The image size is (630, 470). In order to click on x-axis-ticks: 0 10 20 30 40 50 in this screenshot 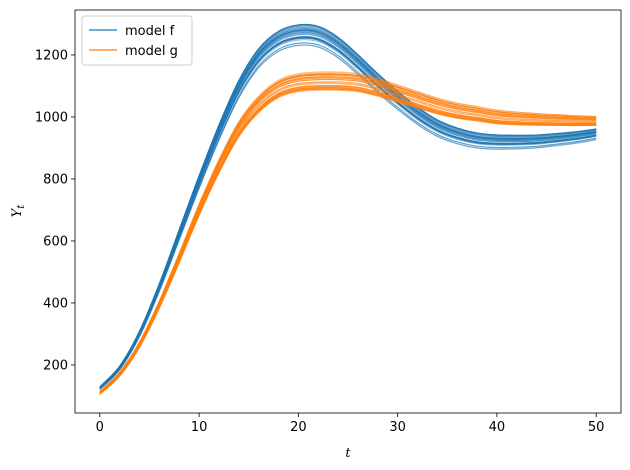, I will do `click(350, 424)`.